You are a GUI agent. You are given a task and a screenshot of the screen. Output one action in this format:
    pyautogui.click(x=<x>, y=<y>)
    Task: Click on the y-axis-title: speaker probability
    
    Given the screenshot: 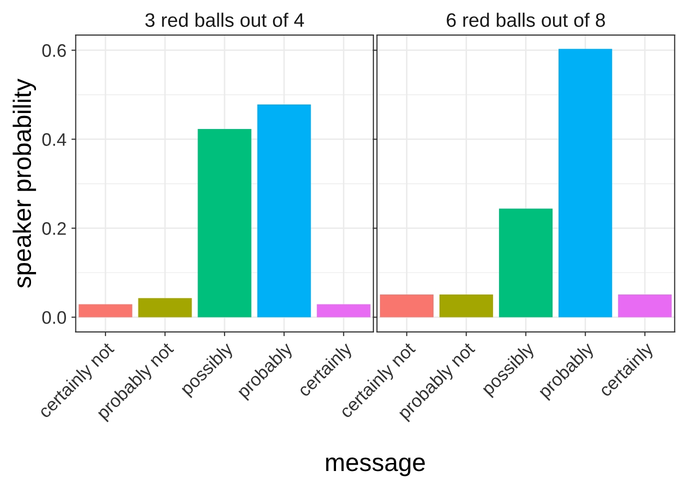 What is the action you would take?
    pyautogui.click(x=24, y=183)
    